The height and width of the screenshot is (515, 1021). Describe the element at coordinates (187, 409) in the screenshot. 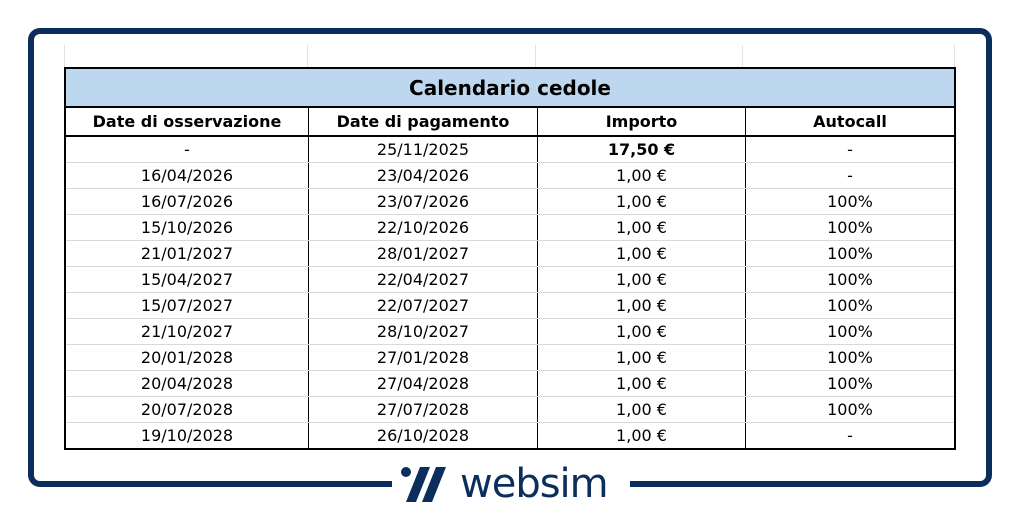

I see `observation-date-cell: 20/07/2028` at that location.